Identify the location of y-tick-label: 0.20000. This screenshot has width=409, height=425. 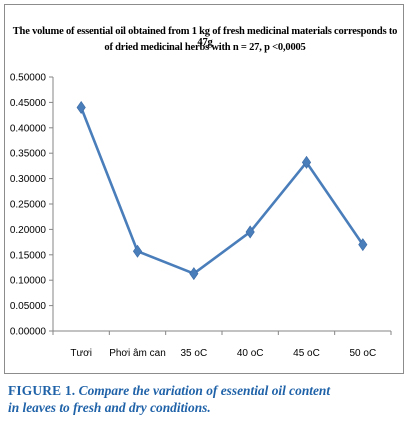
(28, 230).